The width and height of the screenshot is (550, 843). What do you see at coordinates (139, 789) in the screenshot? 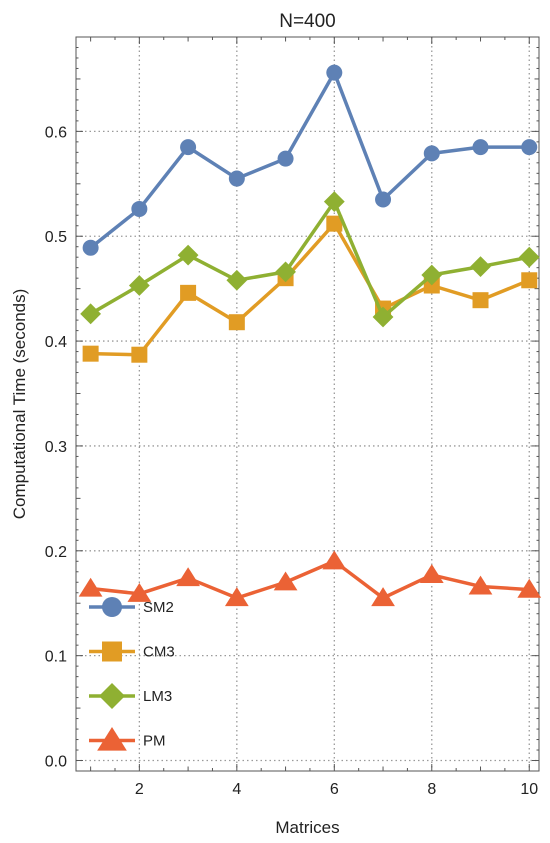
I see `x-tick-label: 2` at bounding box center [139, 789].